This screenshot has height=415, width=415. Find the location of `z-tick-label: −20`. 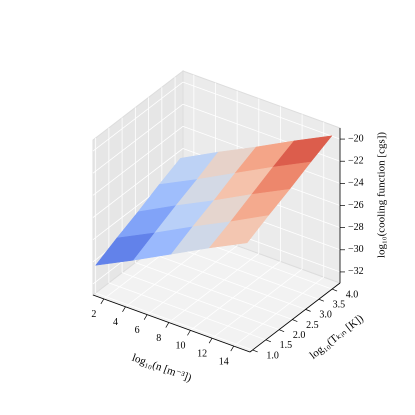

z-tick-label: −20 is located at coordinates (356, 138).